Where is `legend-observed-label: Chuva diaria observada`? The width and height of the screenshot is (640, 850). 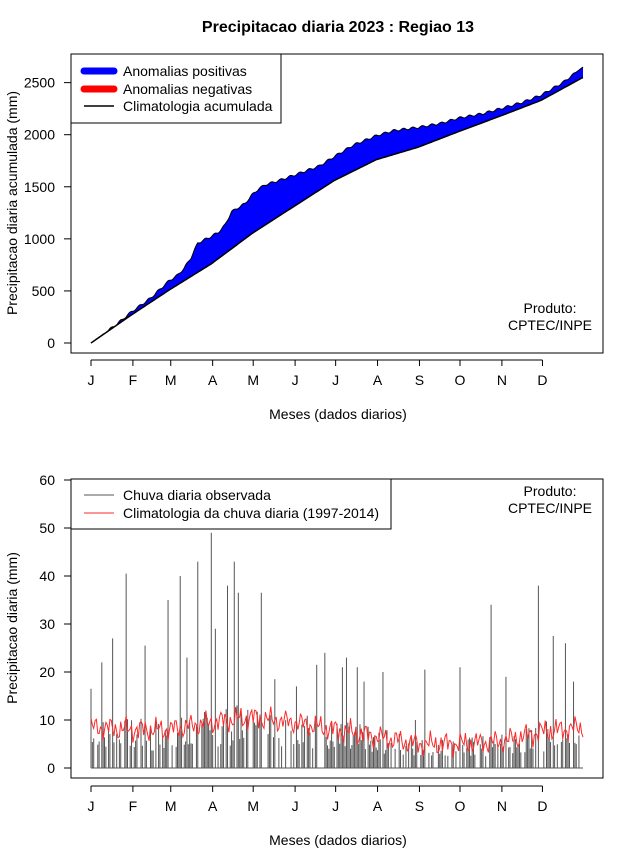 legend-observed-label: Chuva diaria observada is located at coordinates (197, 495).